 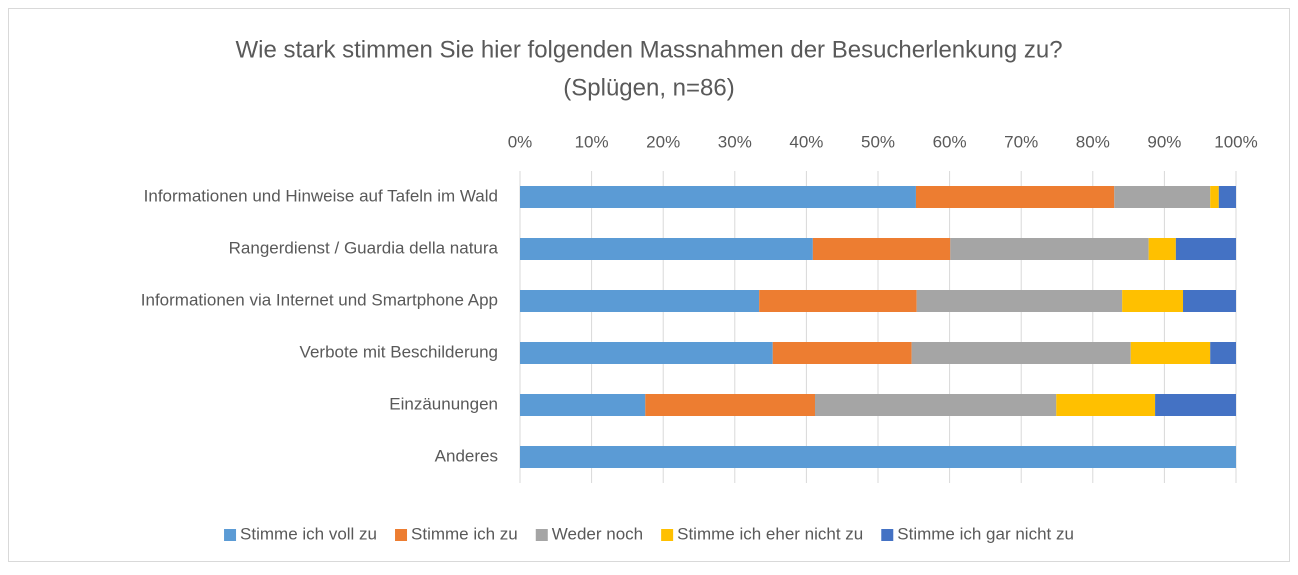 What do you see at coordinates (1093, 141) in the screenshot?
I see `x-tick-label: 80%` at bounding box center [1093, 141].